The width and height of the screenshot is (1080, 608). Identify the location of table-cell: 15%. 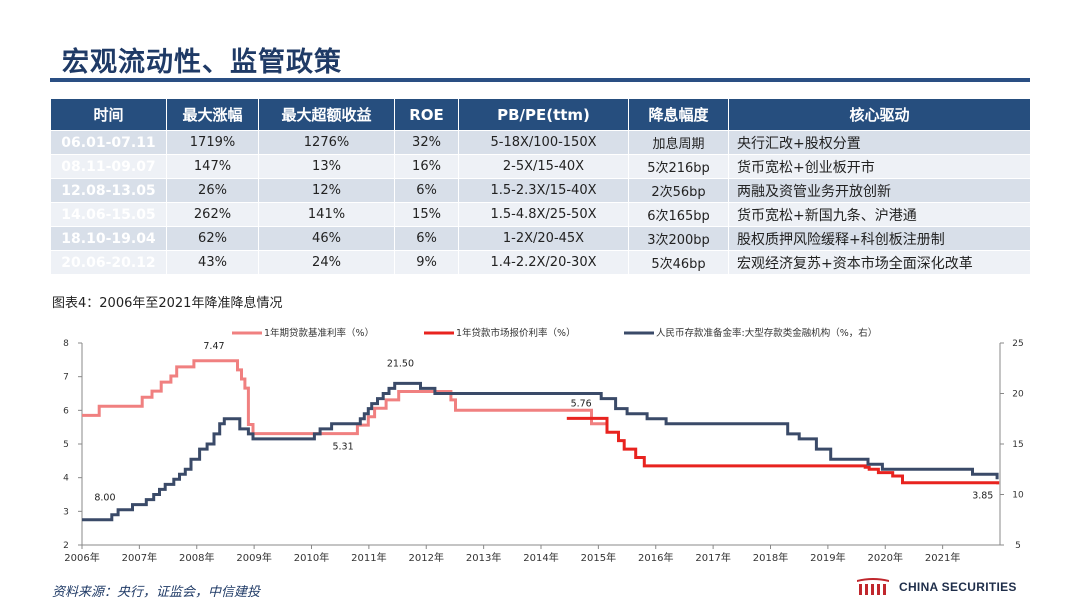
(426, 214).